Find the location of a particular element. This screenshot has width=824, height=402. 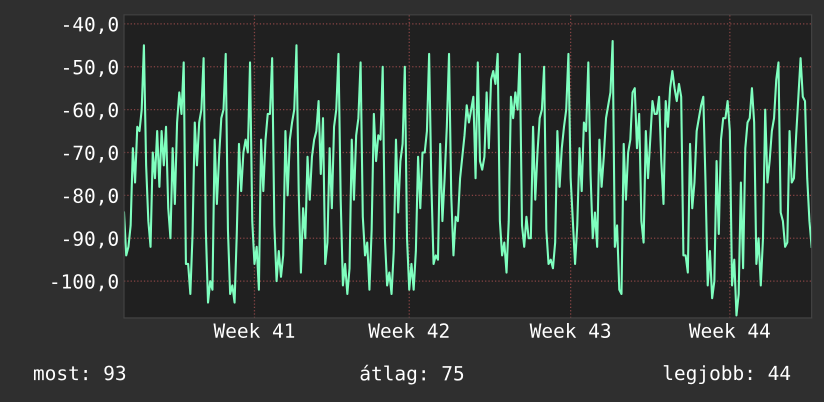

text: átlag: 75 is located at coordinates (412, 374).